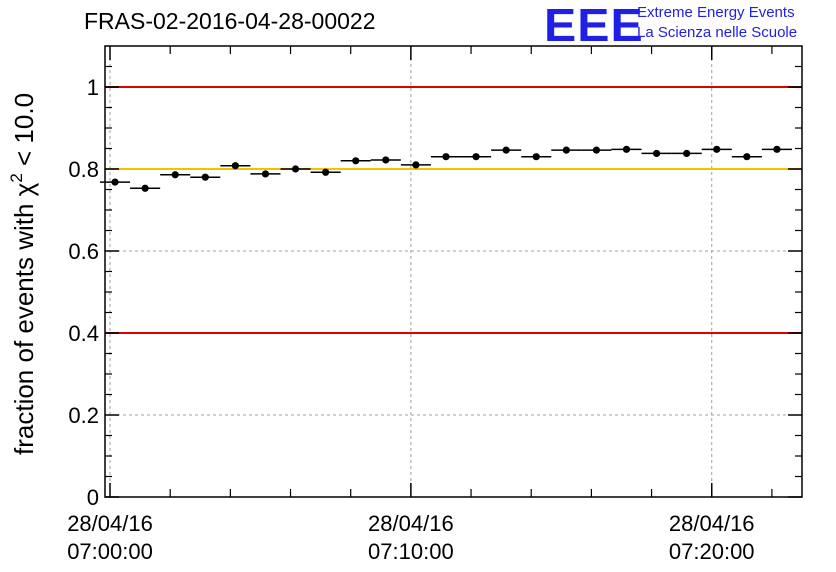  Describe the element at coordinates (712, 551) in the screenshot. I see `x-tick-label-time: 07:20:00` at that location.